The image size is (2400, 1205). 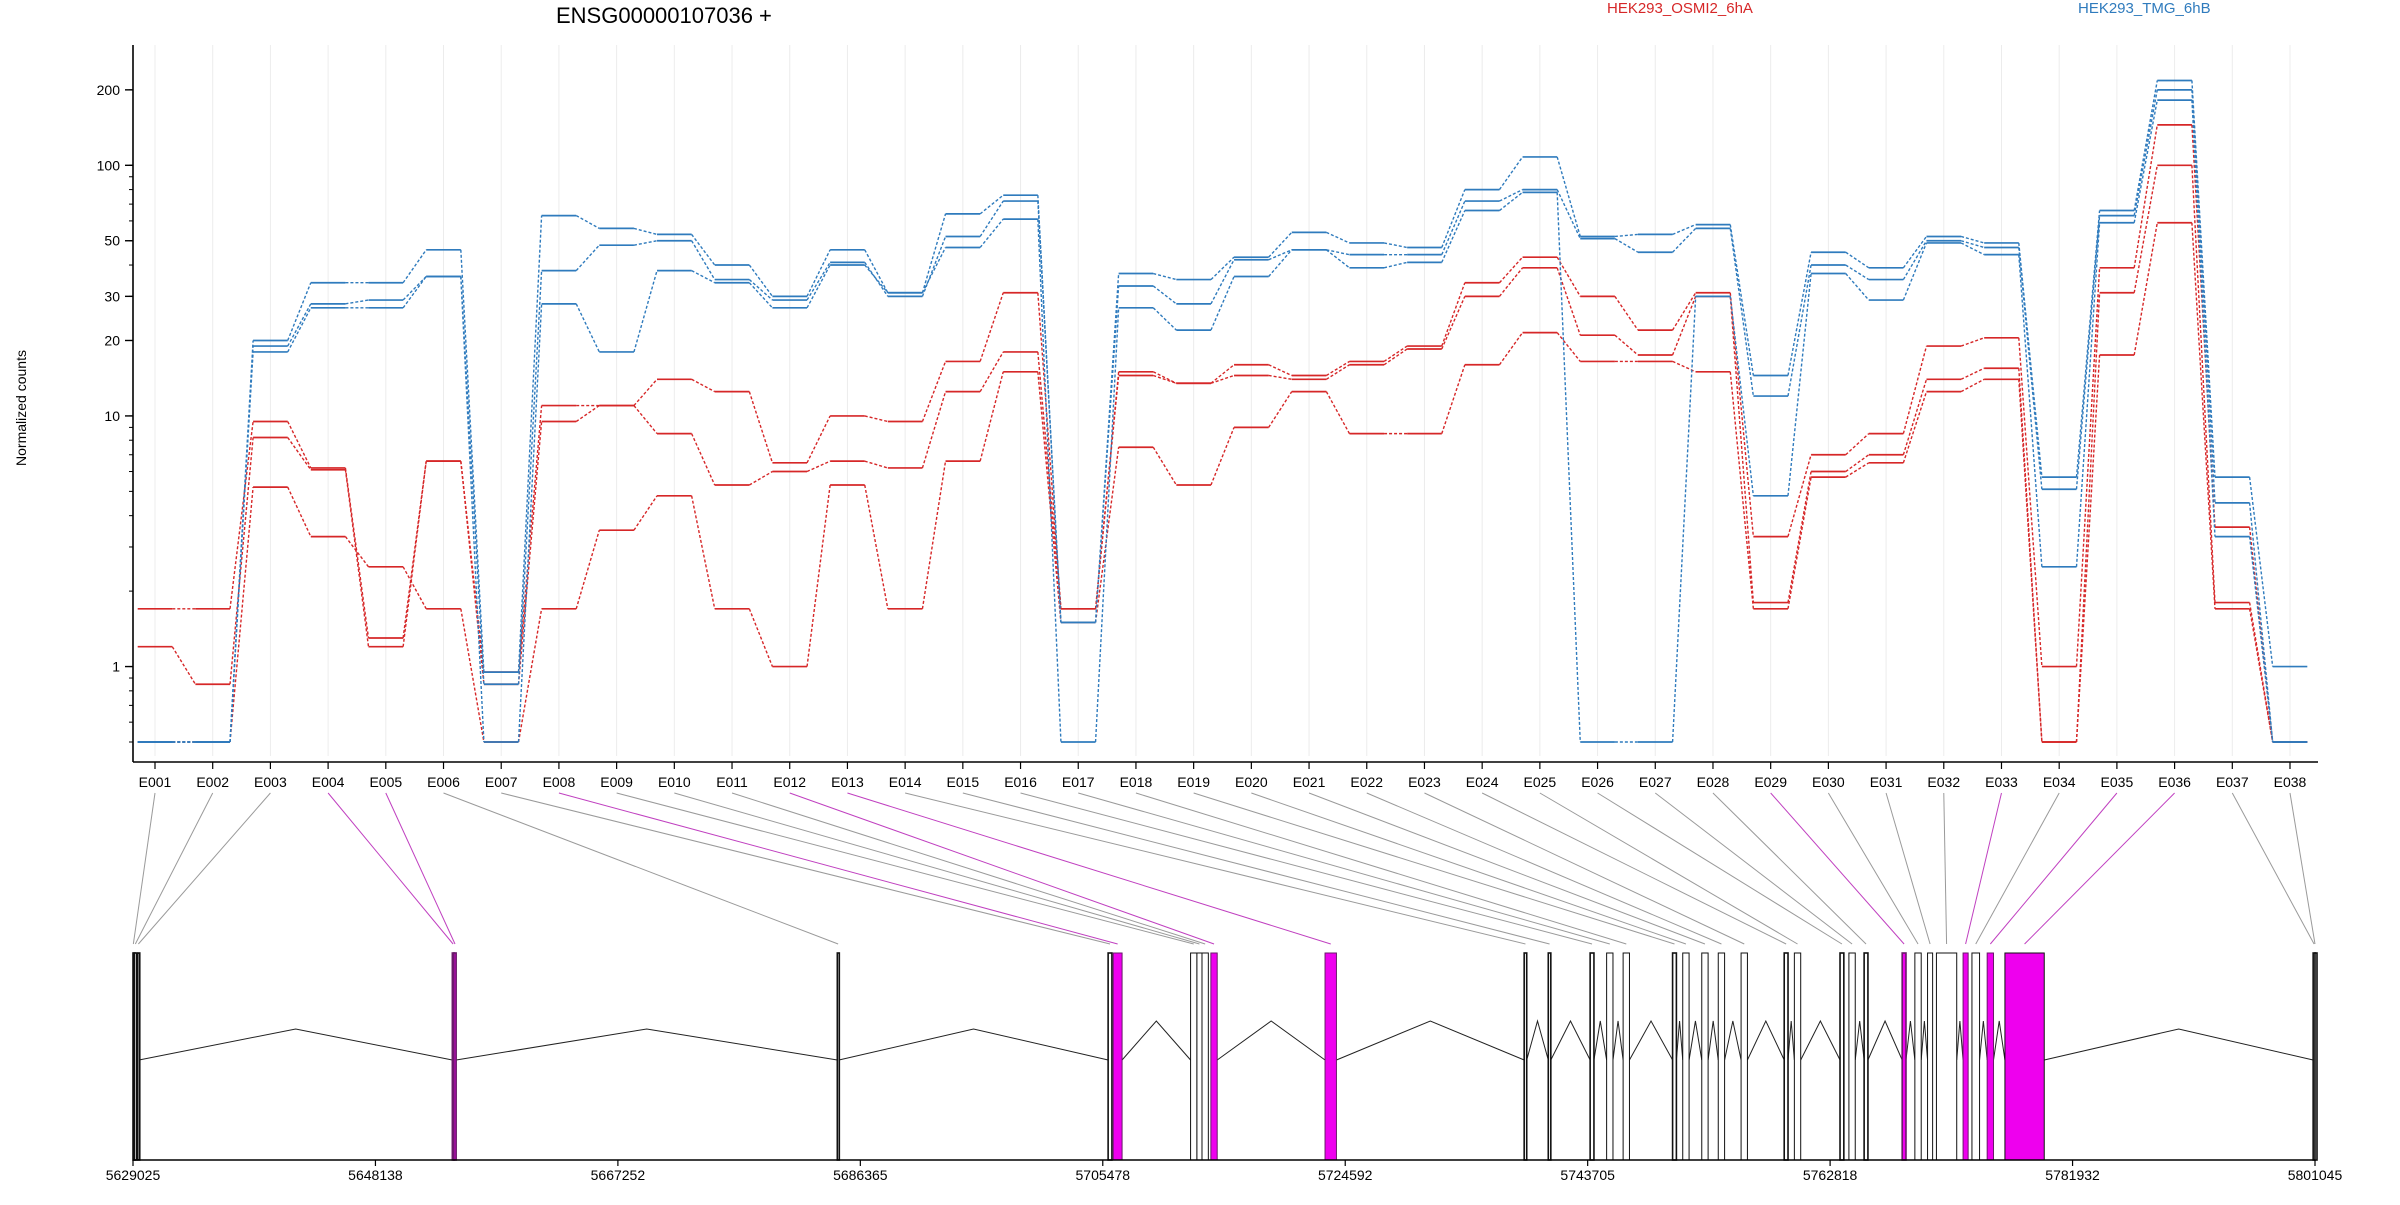 I want to click on exon-box-E031, so click(x=1930, y=1056).